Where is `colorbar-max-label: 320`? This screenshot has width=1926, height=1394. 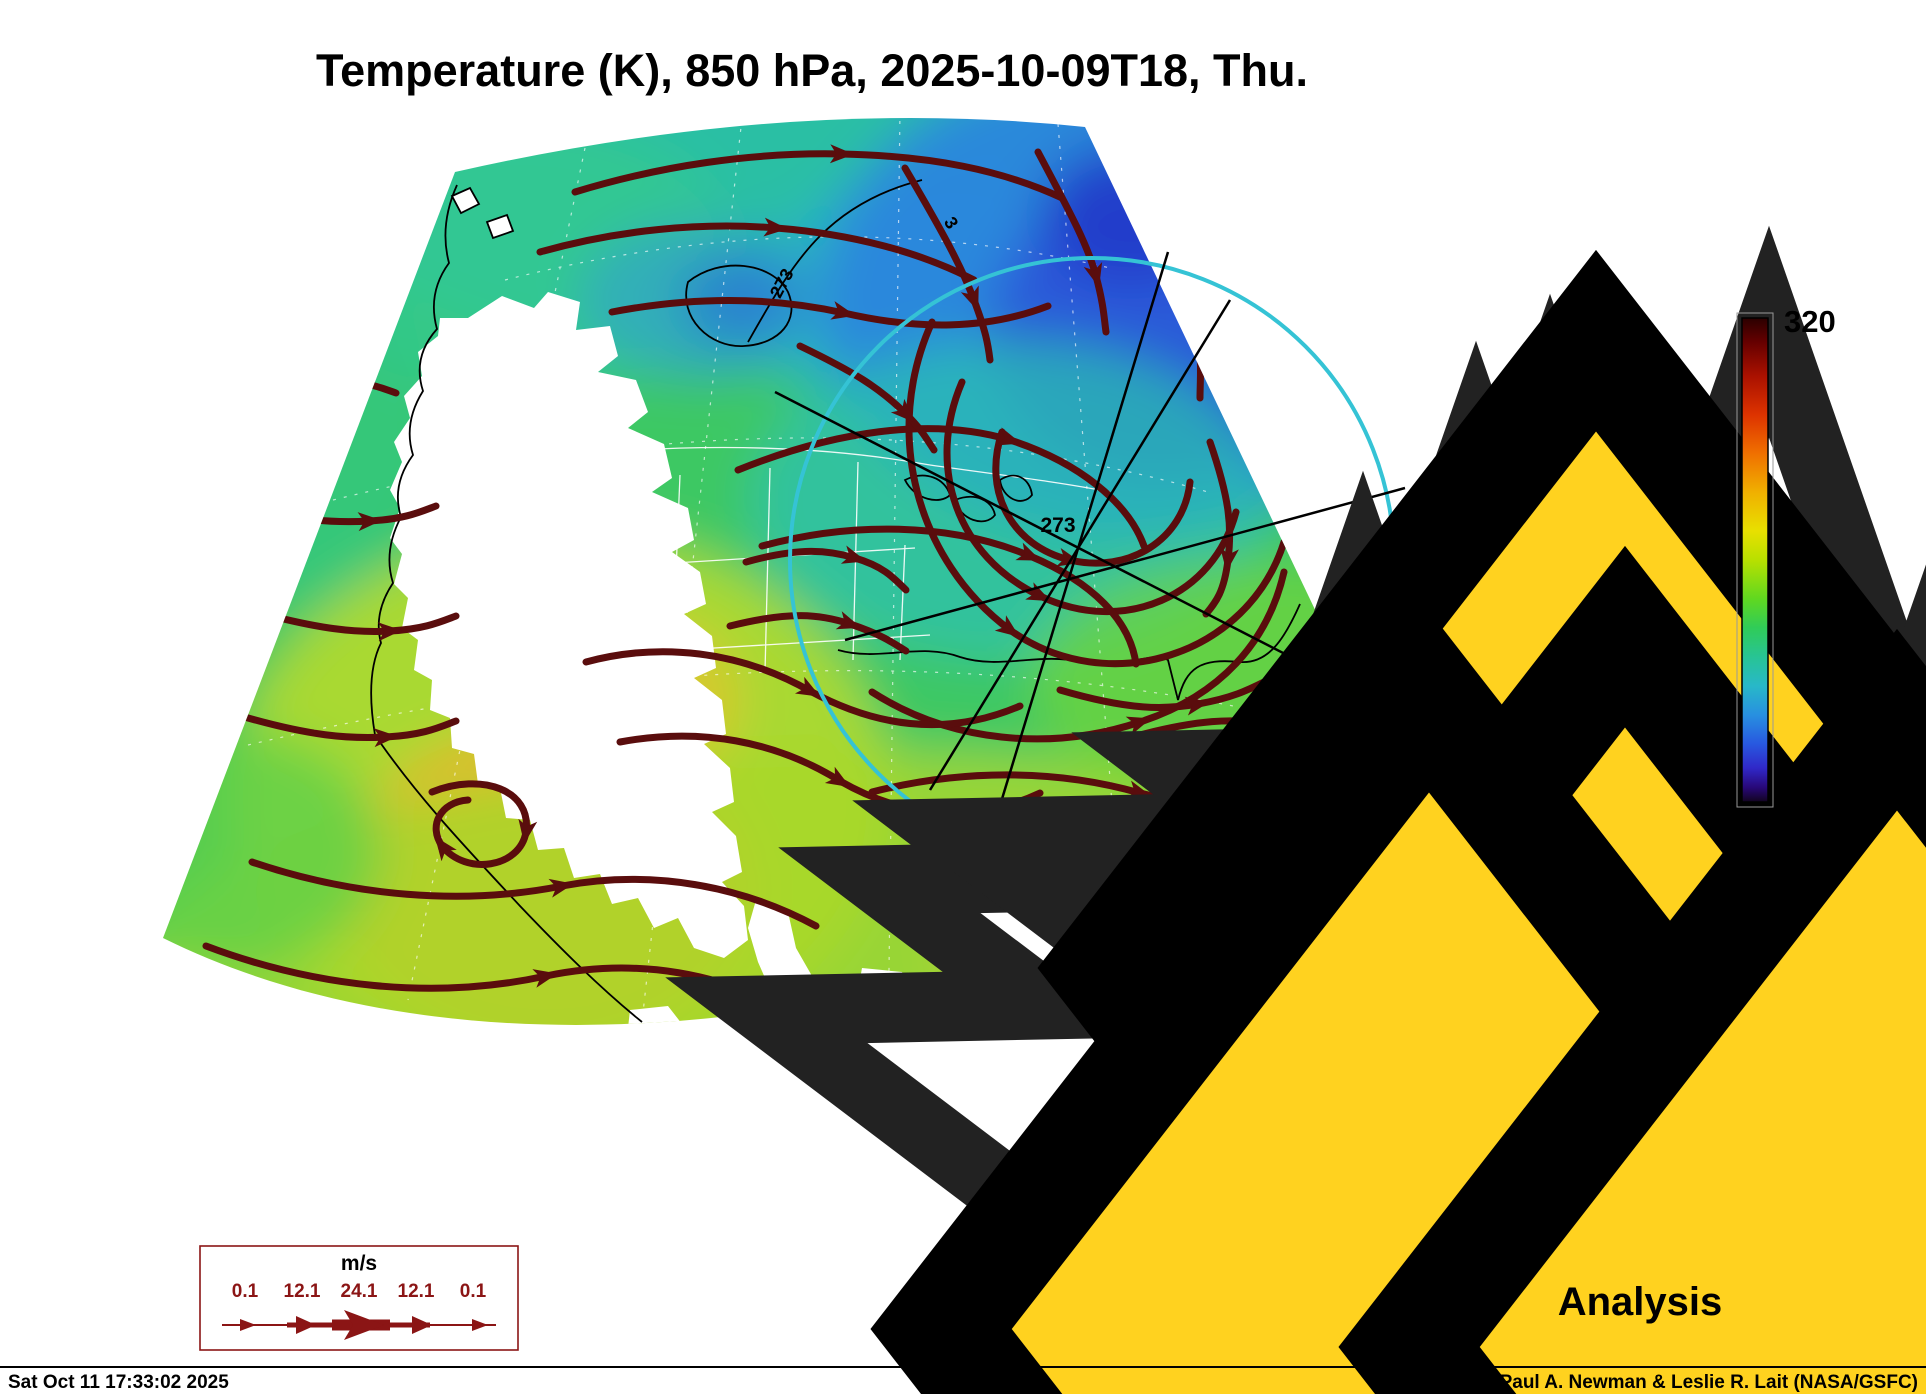
colorbar-max-label: 320 is located at coordinates (1810, 321).